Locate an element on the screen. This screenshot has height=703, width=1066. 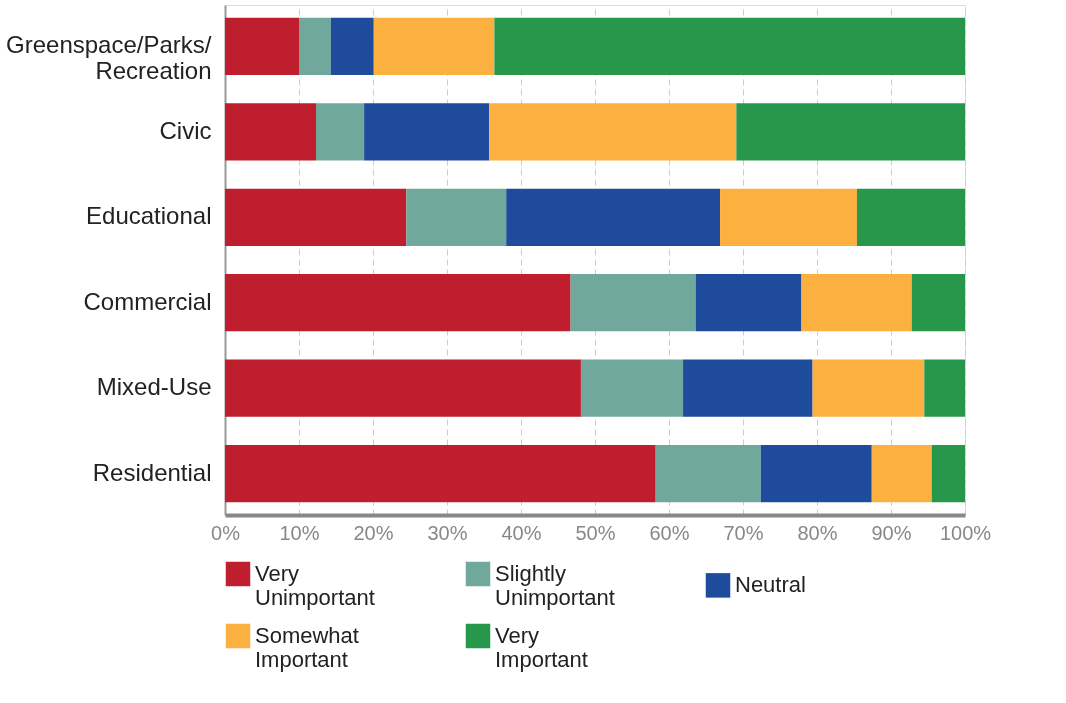
x-tick-label: 40% is located at coordinates (521, 532).